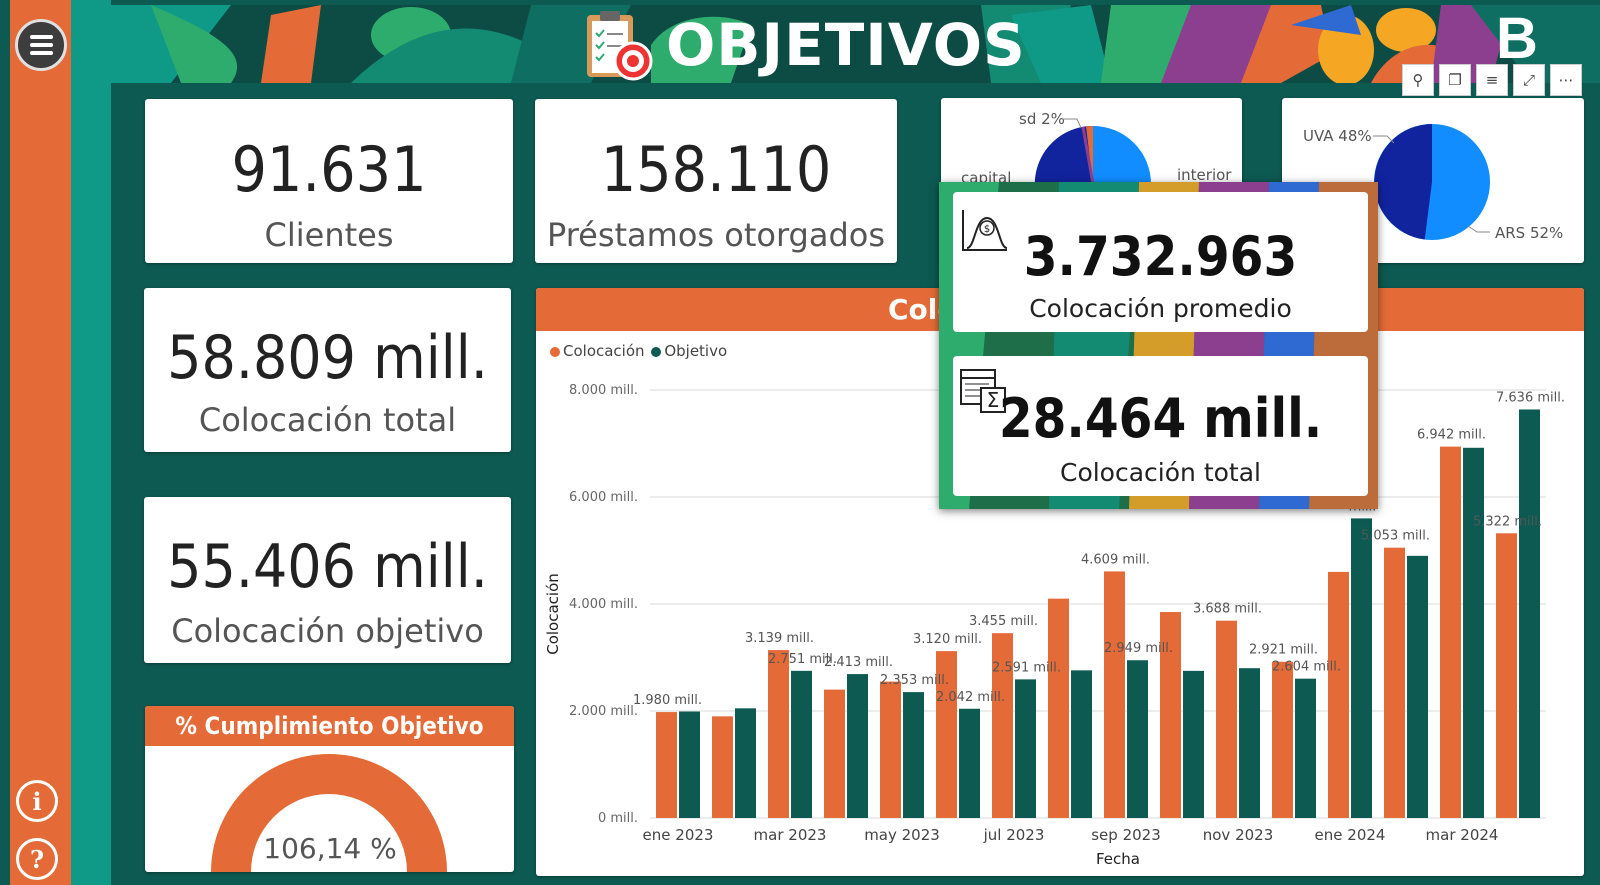 The width and height of the screenshot is (1600, 885). I want to click on data-label: 4.609 mill., so click(1115, 559).